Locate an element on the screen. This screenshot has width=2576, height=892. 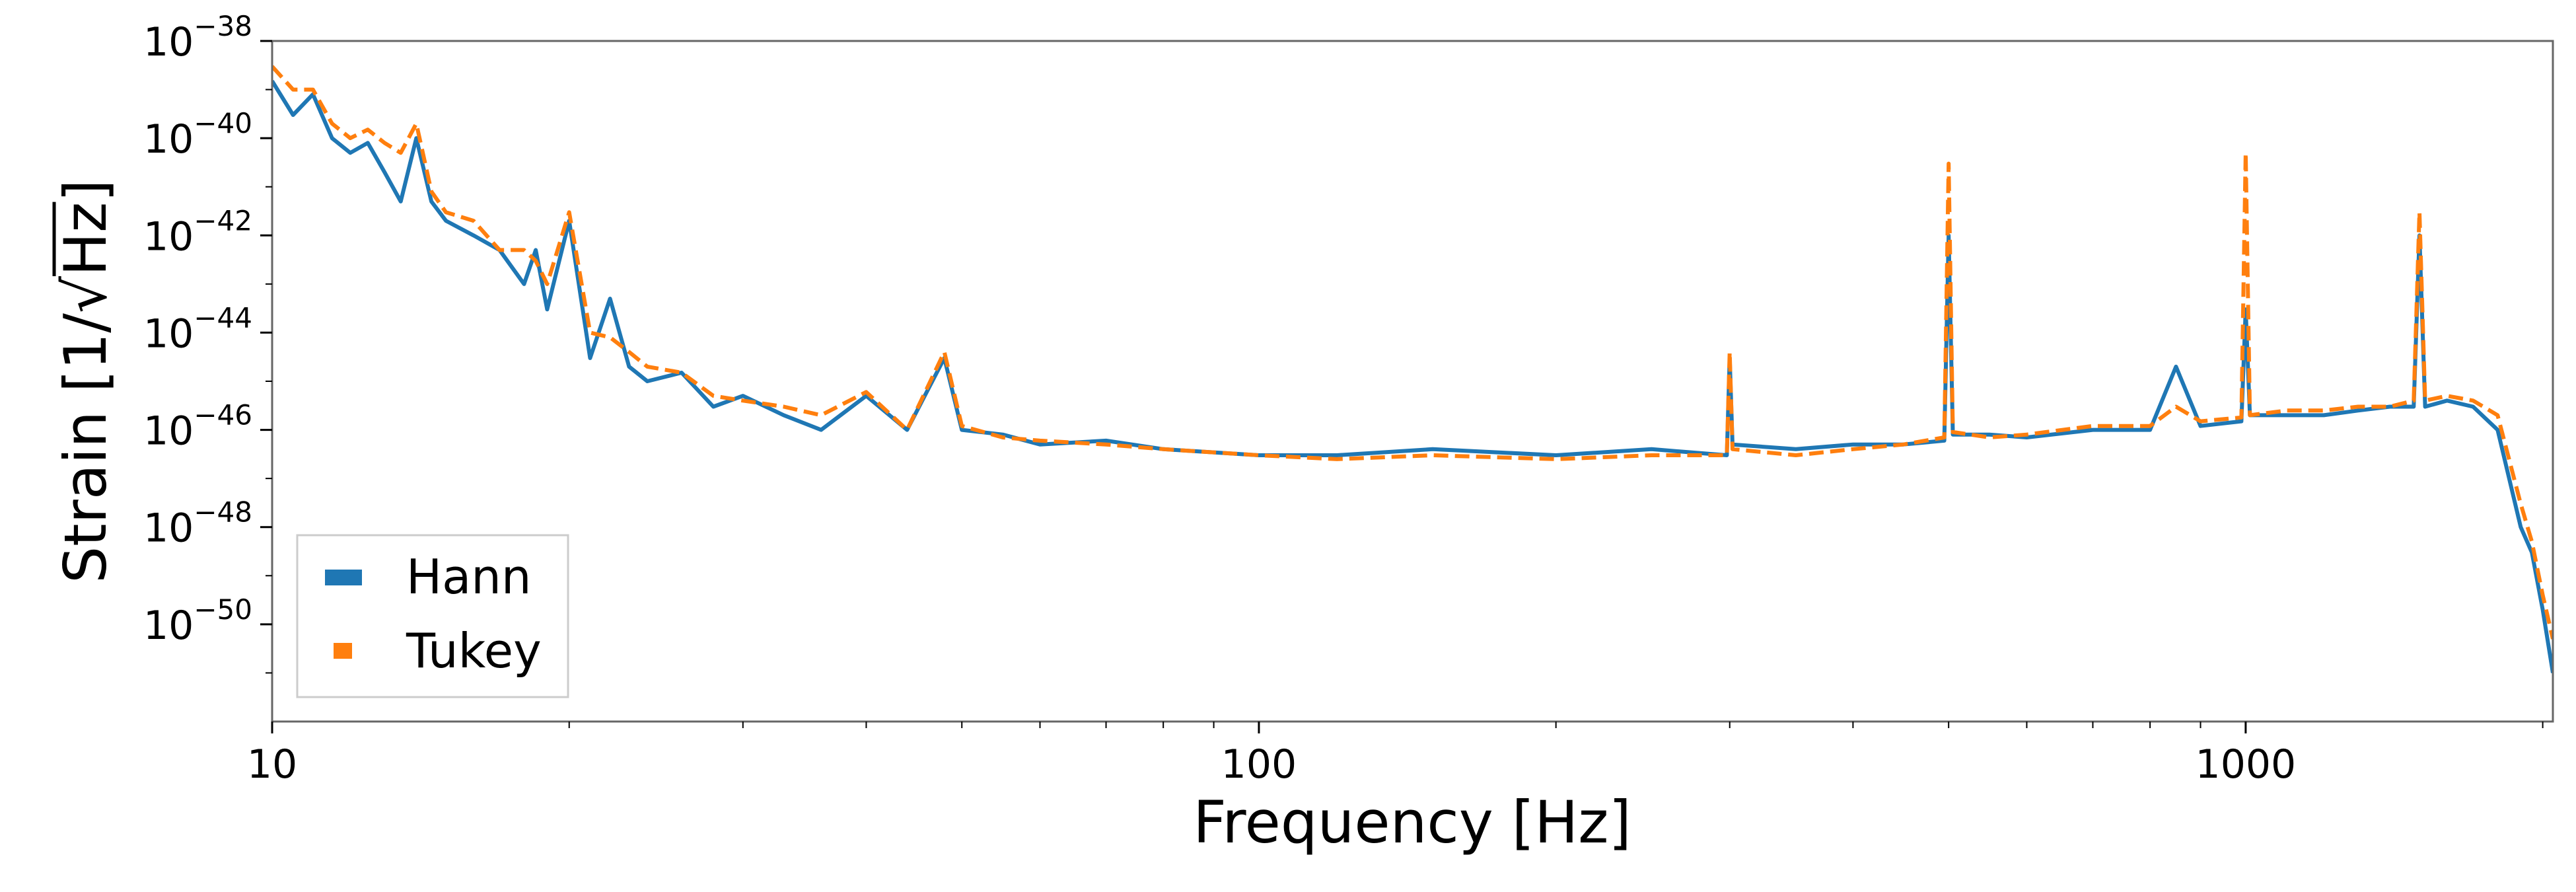
y-axis-label-radicand: Hz is located at coordinates (86, 239).